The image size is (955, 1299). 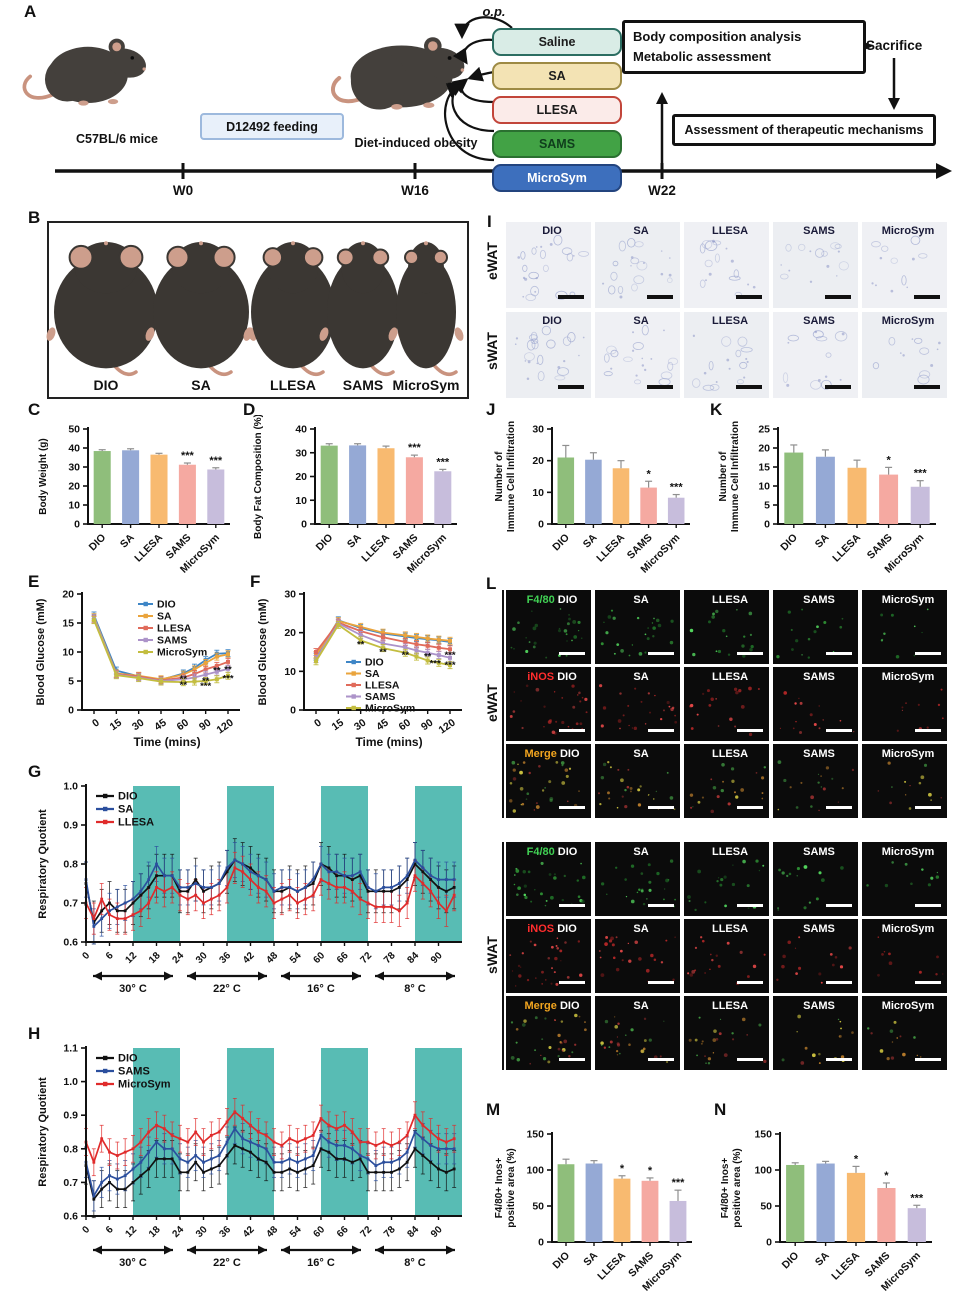 I want to click on mouse-right-caption: Diet-induced obesity, so click(x=416, y=143).